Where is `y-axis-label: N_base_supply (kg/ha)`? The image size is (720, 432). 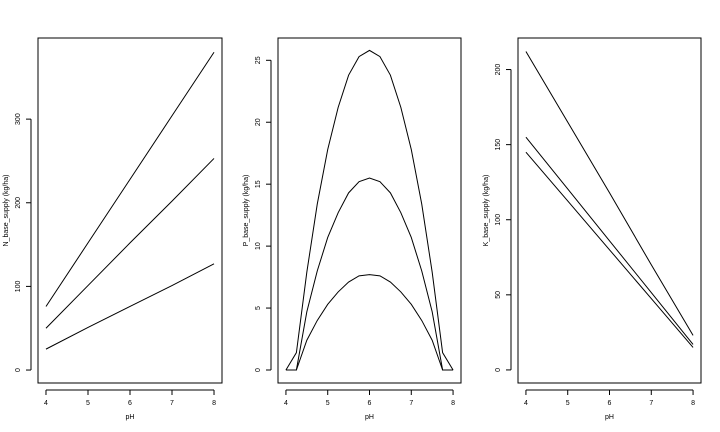
y-axis-label: N_base_supply (kg/ha) is located at coordinates (6, 211).